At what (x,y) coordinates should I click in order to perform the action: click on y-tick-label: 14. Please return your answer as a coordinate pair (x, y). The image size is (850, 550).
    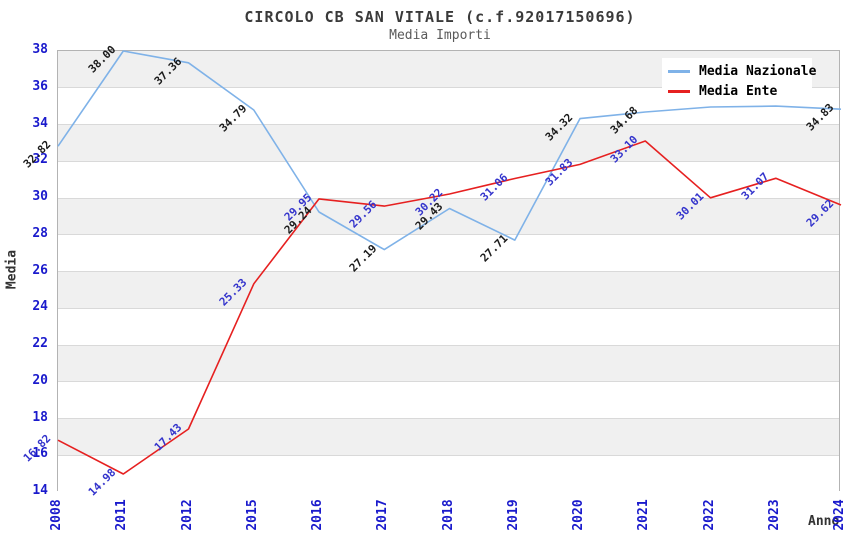
    Looking at the image, I should click on (40, 490).